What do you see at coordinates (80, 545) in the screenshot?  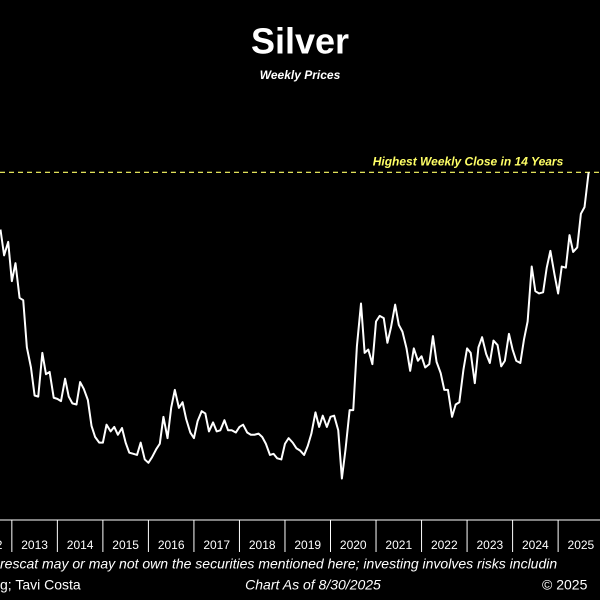 I see `x-tick-label: 2014` at bounding box center [80, 545].